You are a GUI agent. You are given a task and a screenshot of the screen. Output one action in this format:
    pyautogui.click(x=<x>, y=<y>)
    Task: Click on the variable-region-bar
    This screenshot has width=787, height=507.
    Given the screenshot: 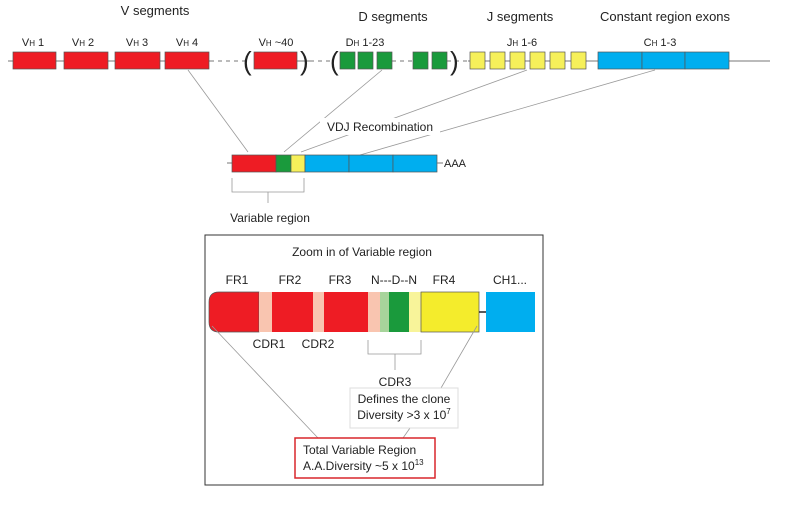 What is the action you would take?
    pyautogui.click(x=371, y=312)
    